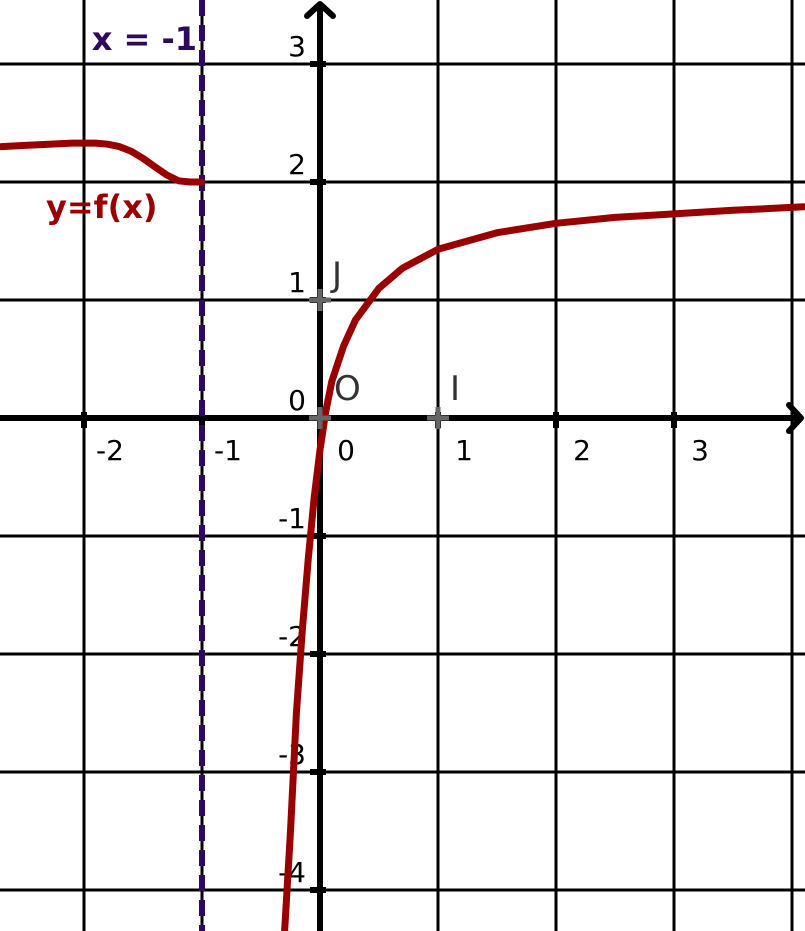 The image size is (805, 931). What do you see at coordinates (297, 164) in the screenshot?
I see `y-tick-label: 2` at bounding box center [297, 164].